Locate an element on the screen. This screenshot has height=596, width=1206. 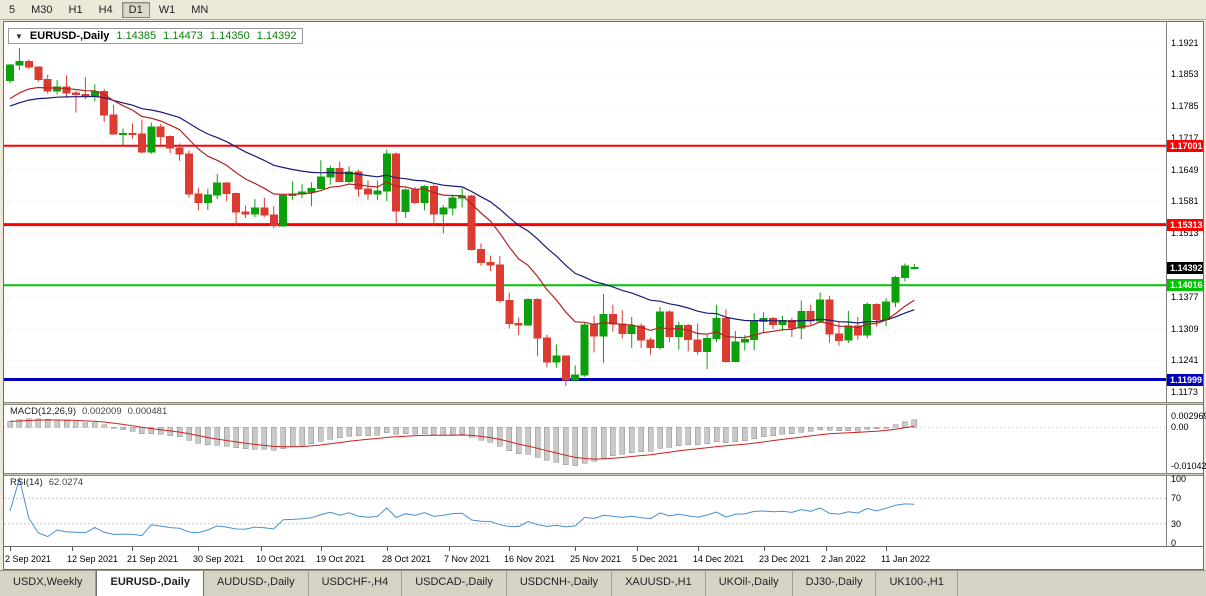
price-axis-label: 1.1785 is located at coordinates (1185, 106).